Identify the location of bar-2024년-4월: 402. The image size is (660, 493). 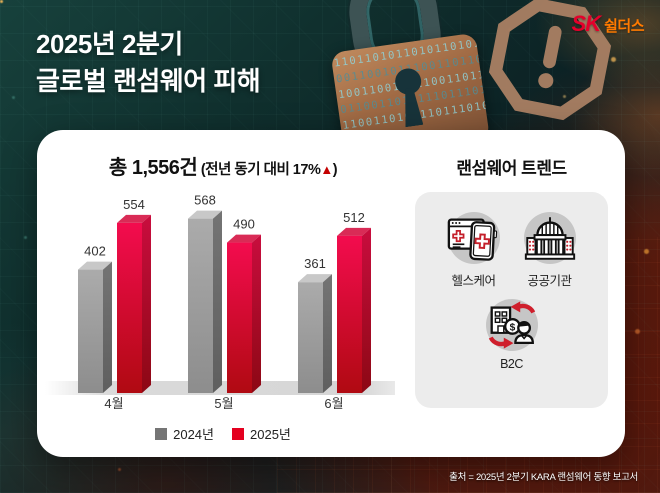
(95, 318).